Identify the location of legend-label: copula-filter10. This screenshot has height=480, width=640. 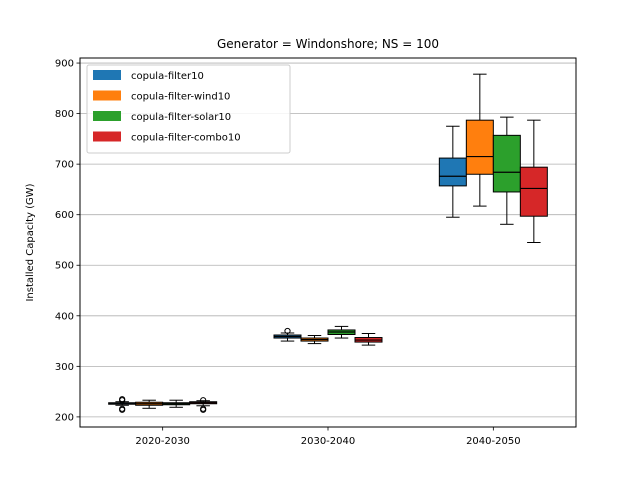
(167, 76).